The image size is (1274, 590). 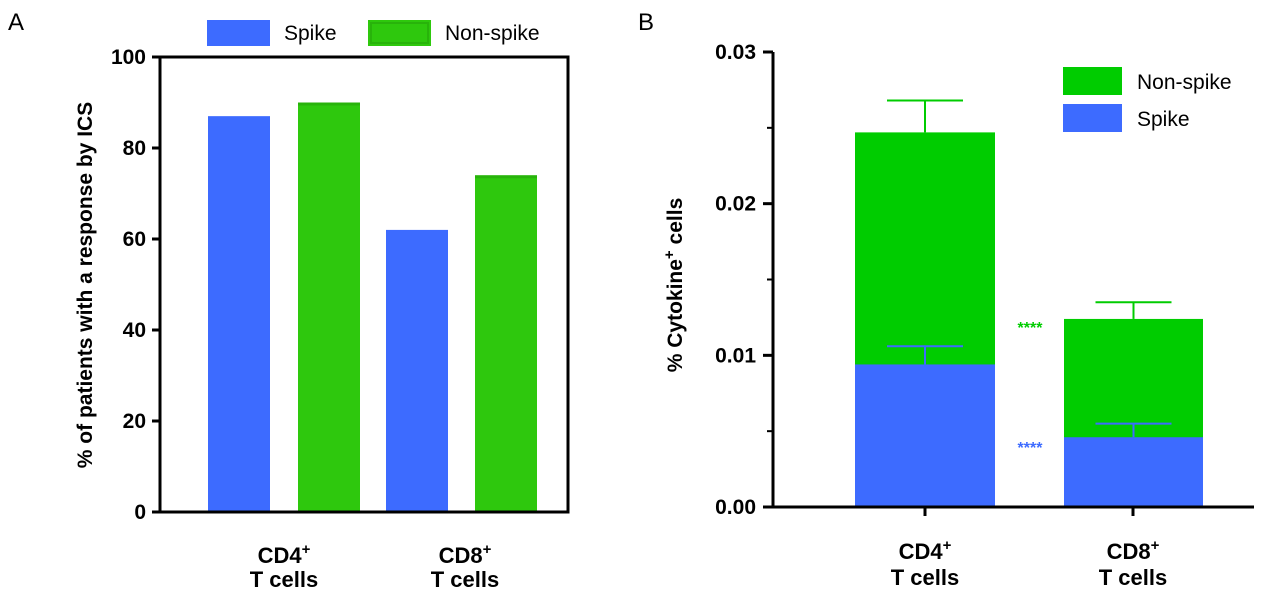 I want to click on y-tick-label: 80, so click(x=134, y=148).